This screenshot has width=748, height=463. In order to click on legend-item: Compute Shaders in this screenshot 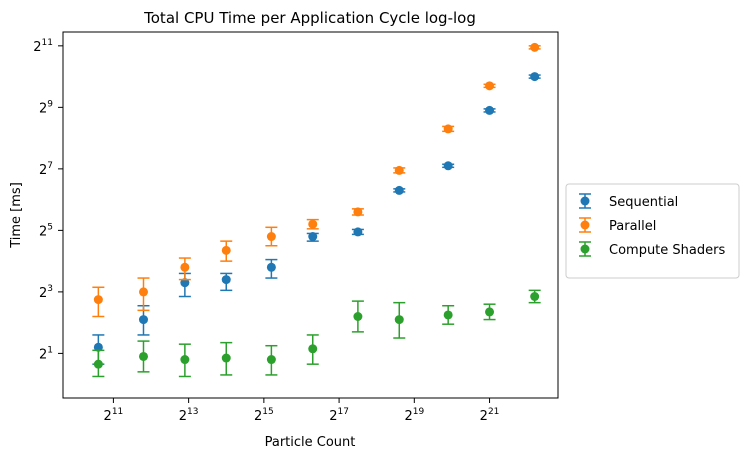, I will do `click(652, 249)`.